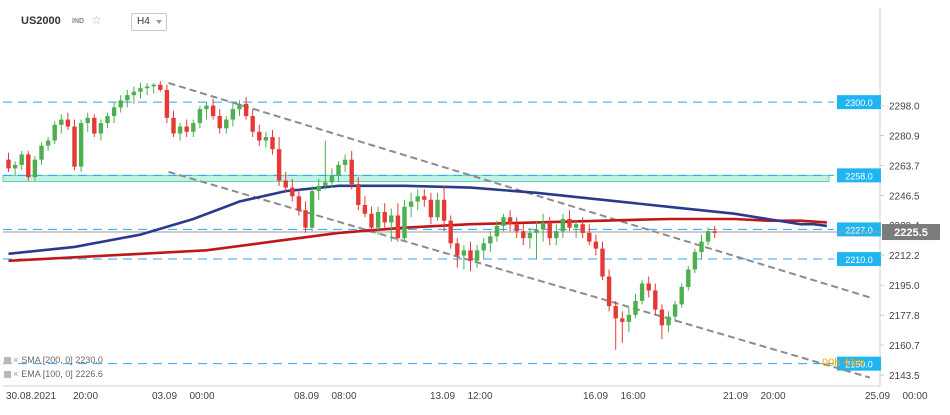 This screenshot has height=415, width=950. What do you see at coordinates (78, 21) in the screenshot?
I see `instrument-type-label: IND` at bounding box center [78, 21].